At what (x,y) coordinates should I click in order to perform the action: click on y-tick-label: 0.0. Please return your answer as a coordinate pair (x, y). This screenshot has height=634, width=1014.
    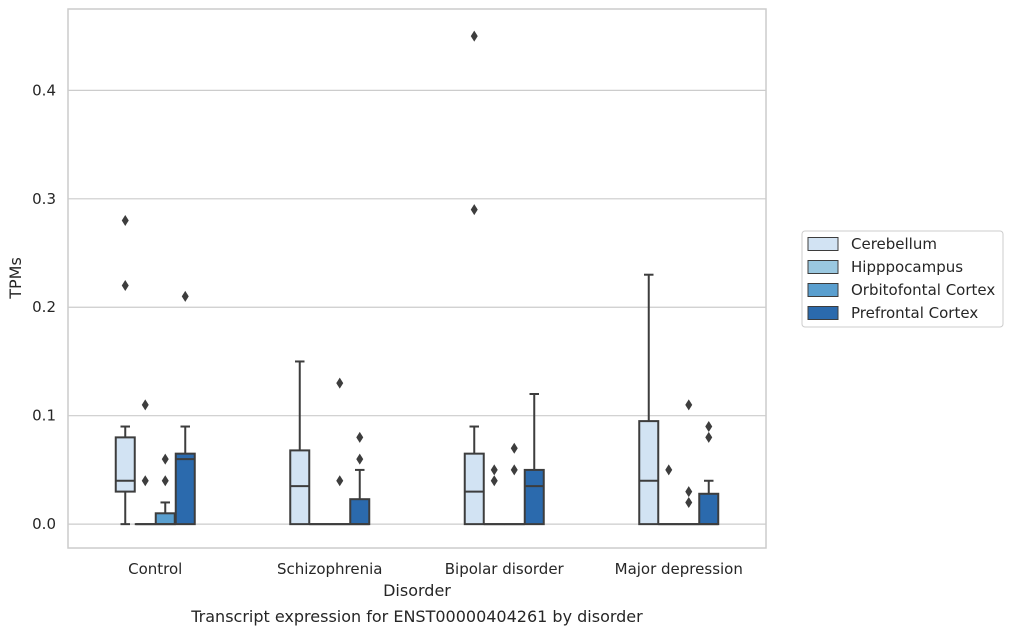
    Looking at the image, I should click on (44, 524).